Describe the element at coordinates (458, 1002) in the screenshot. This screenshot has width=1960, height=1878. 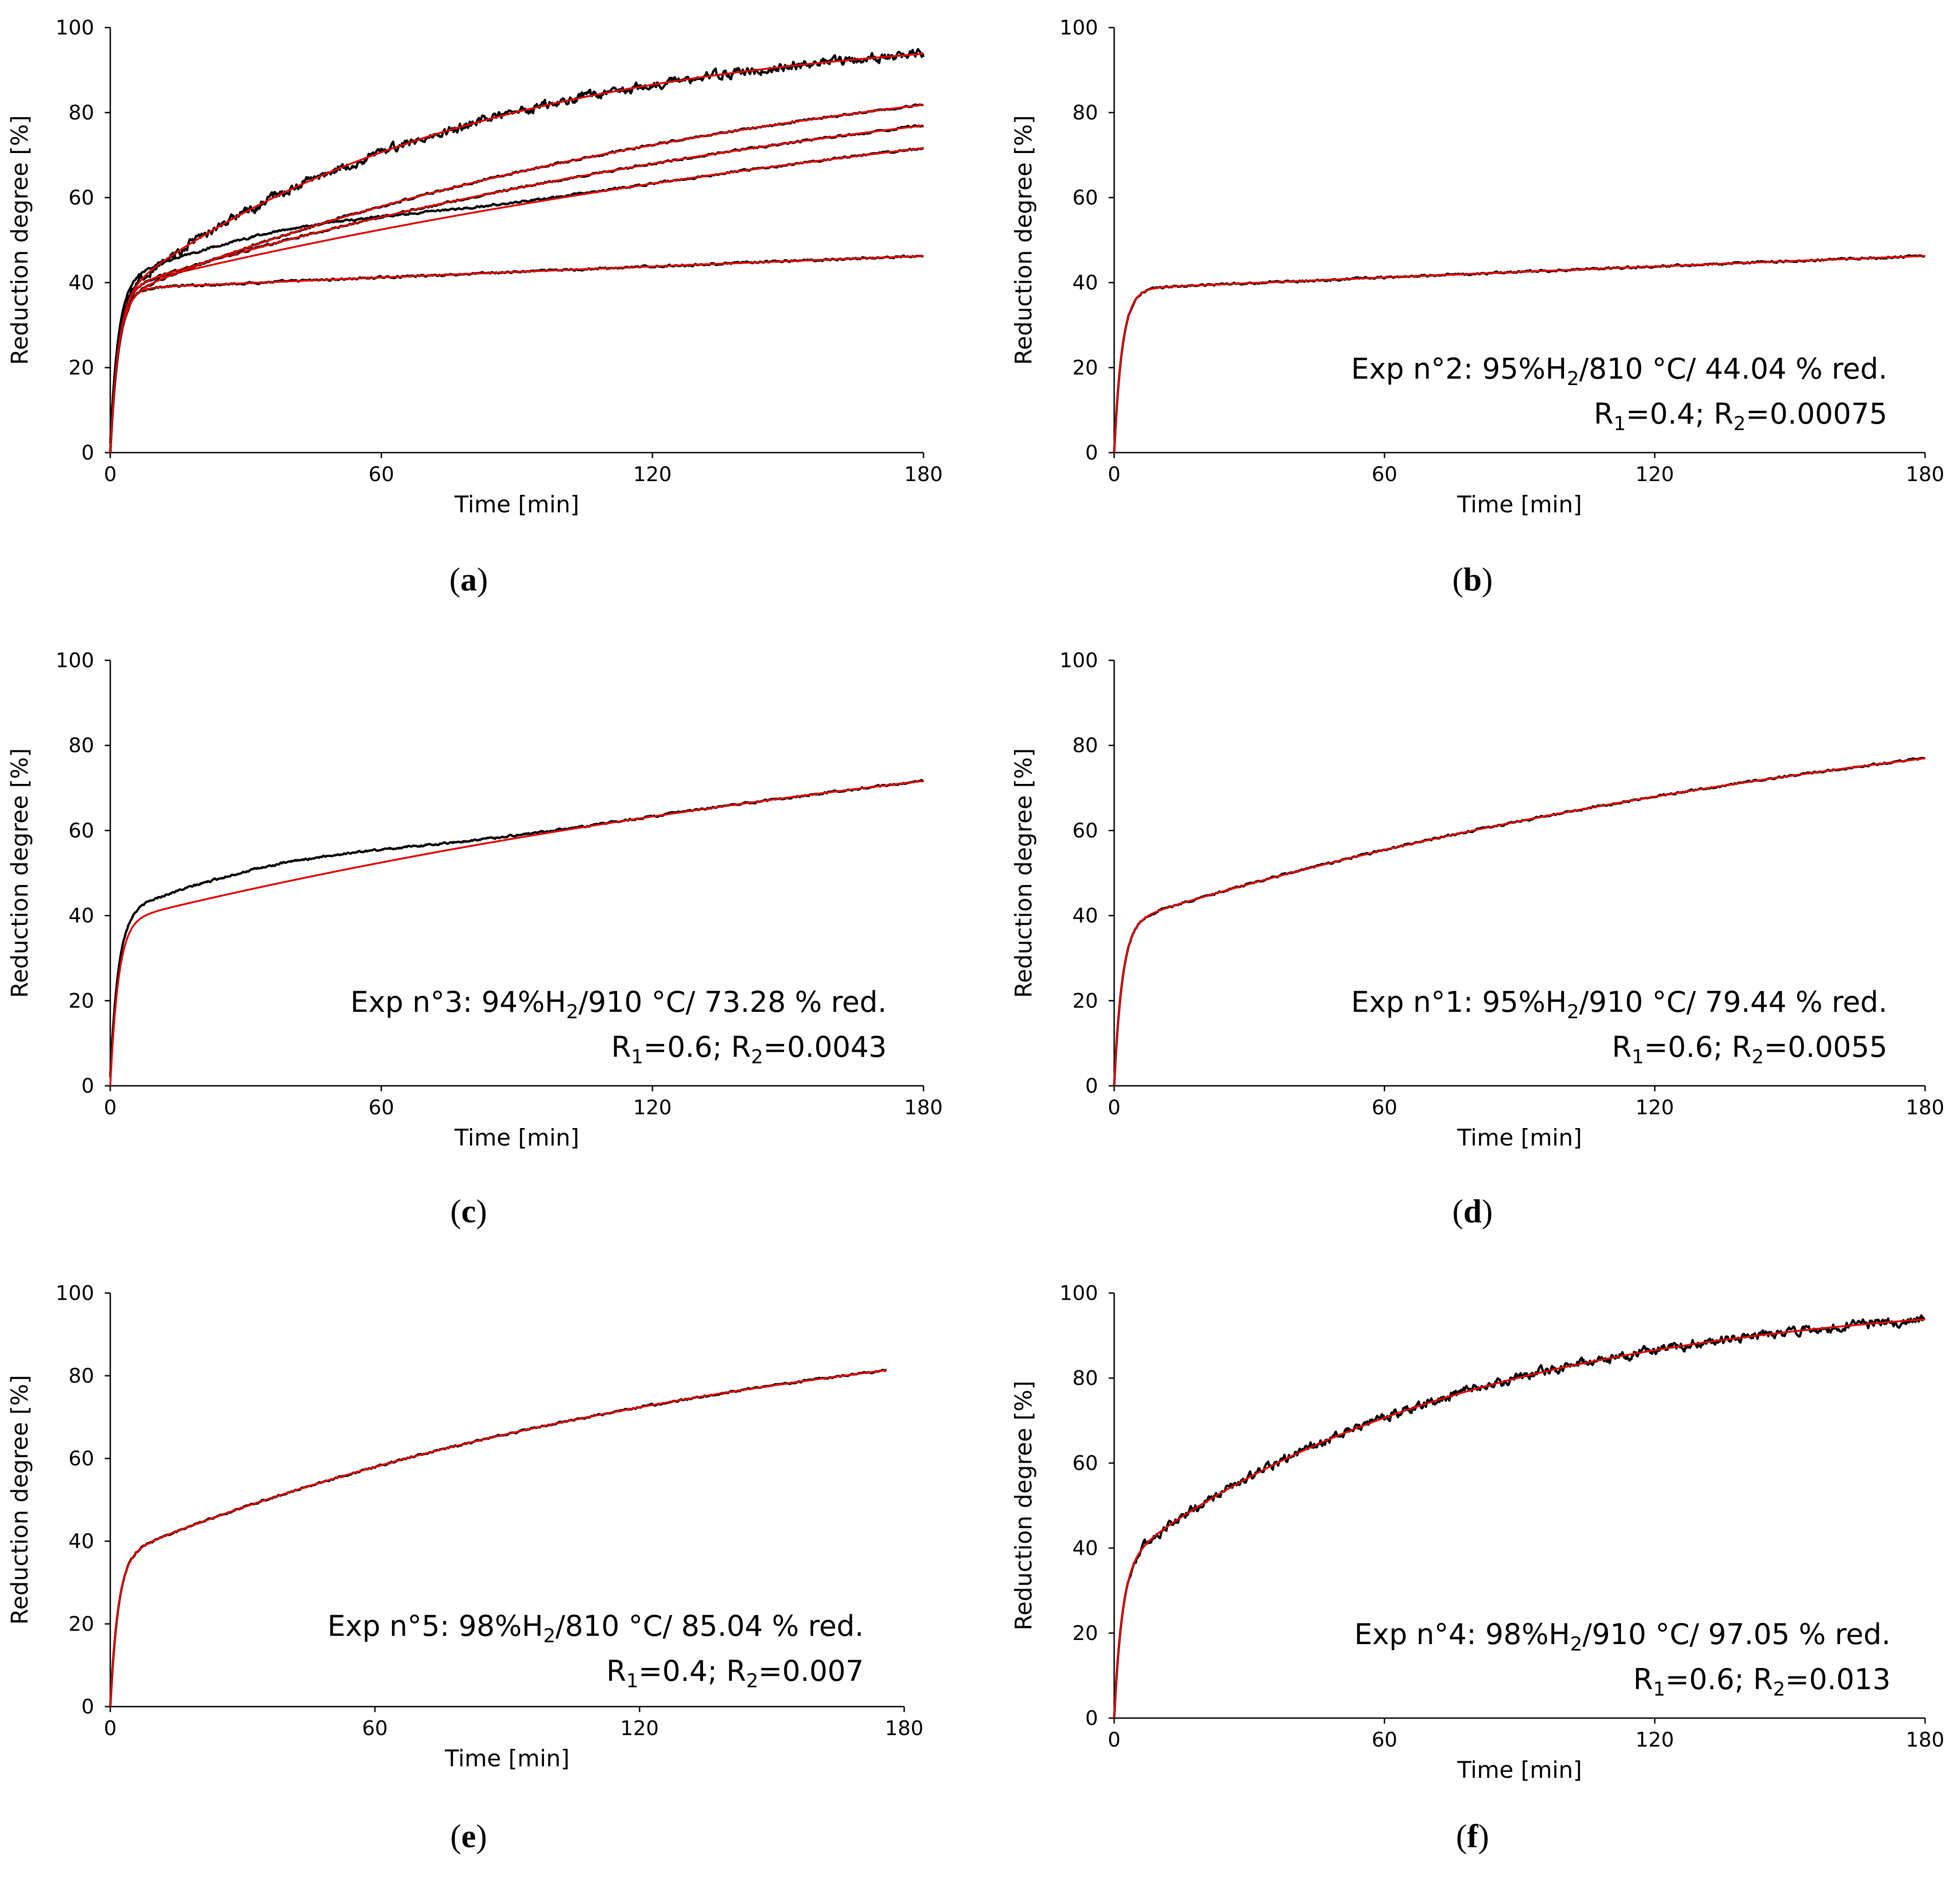
I see `annotation-prefix: Exp n°3: 94%H` at that location.